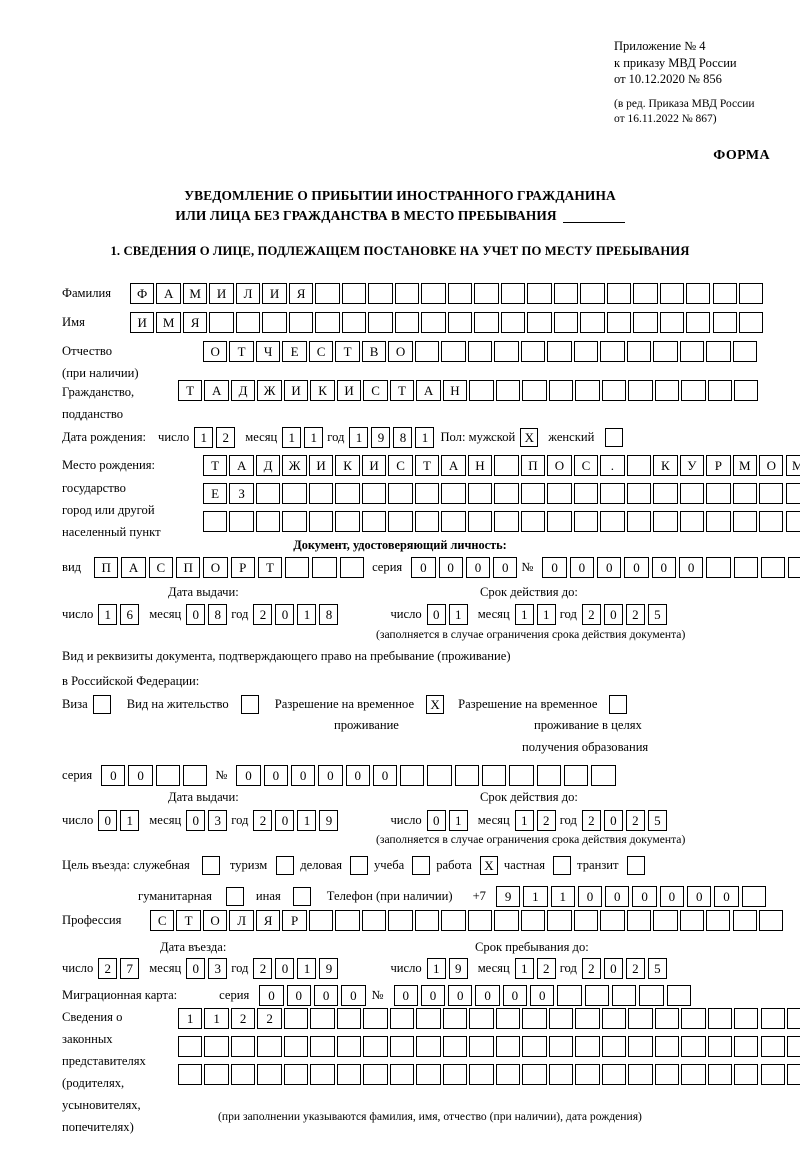 The height and width of the screenshot is (1163, 800). Describe the element at coordinates (215, 351) in the screenshot. I see `char-box: О` at that location.